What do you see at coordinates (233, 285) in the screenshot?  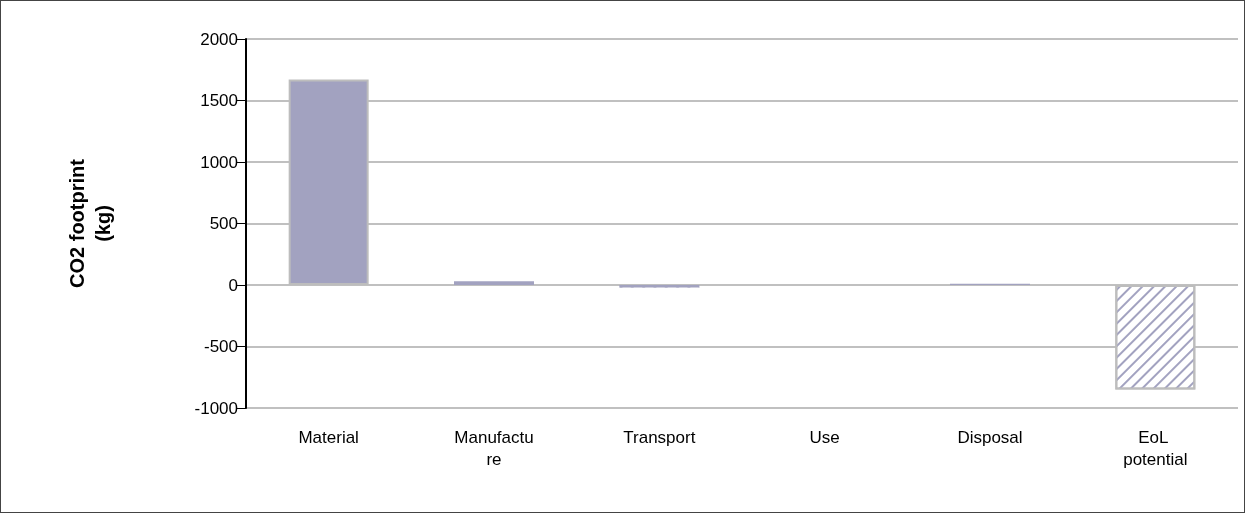 I see `y-tick-label: 0` at bounding box center [233, 285].